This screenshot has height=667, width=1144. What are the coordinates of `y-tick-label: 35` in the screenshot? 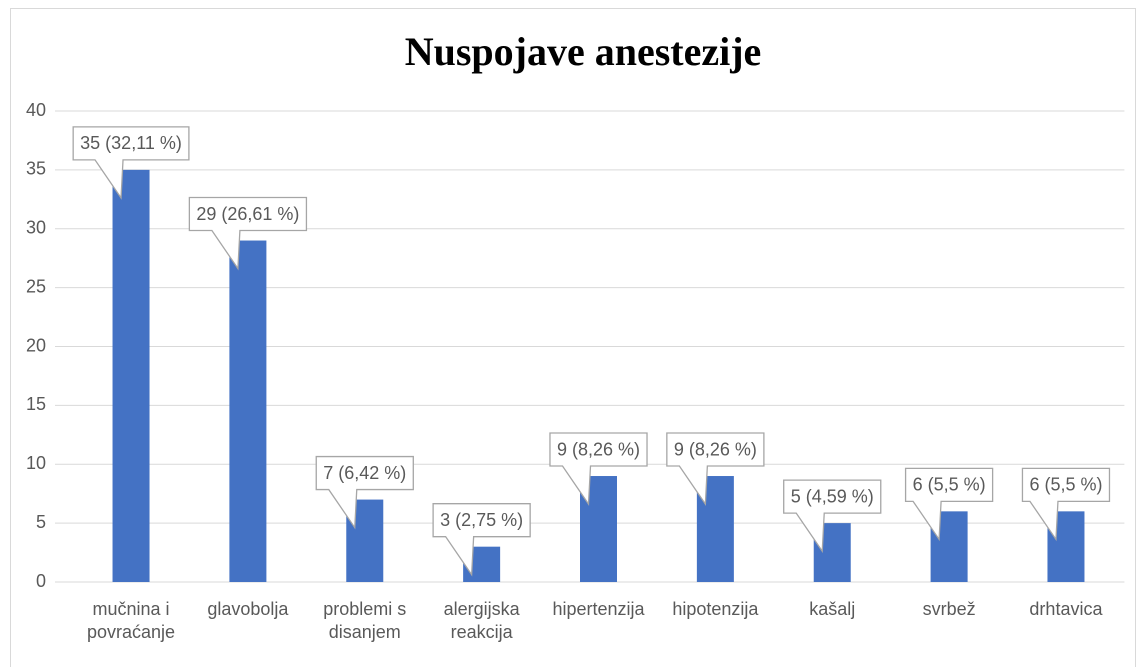 It's located at (36, 169).